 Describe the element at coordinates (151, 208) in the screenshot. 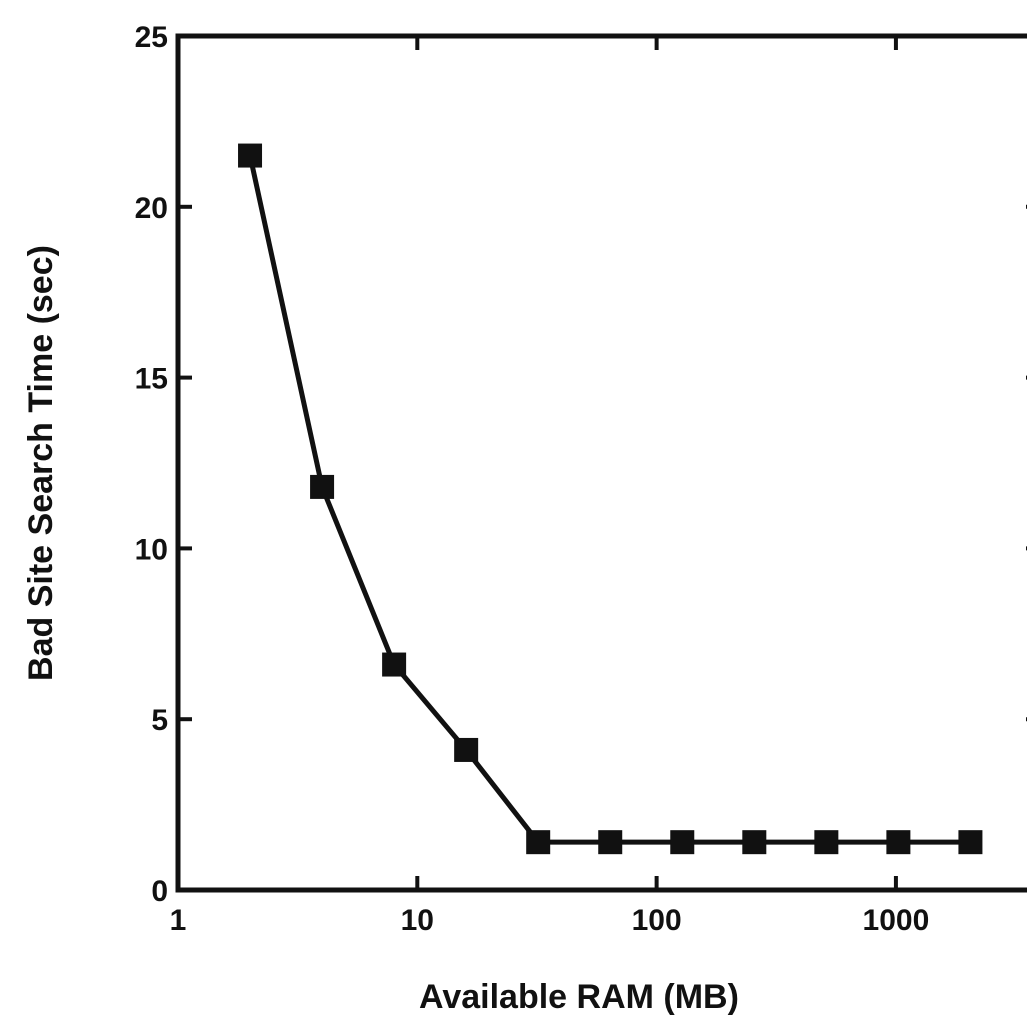

I see `y-tick-label: 20` at that location.